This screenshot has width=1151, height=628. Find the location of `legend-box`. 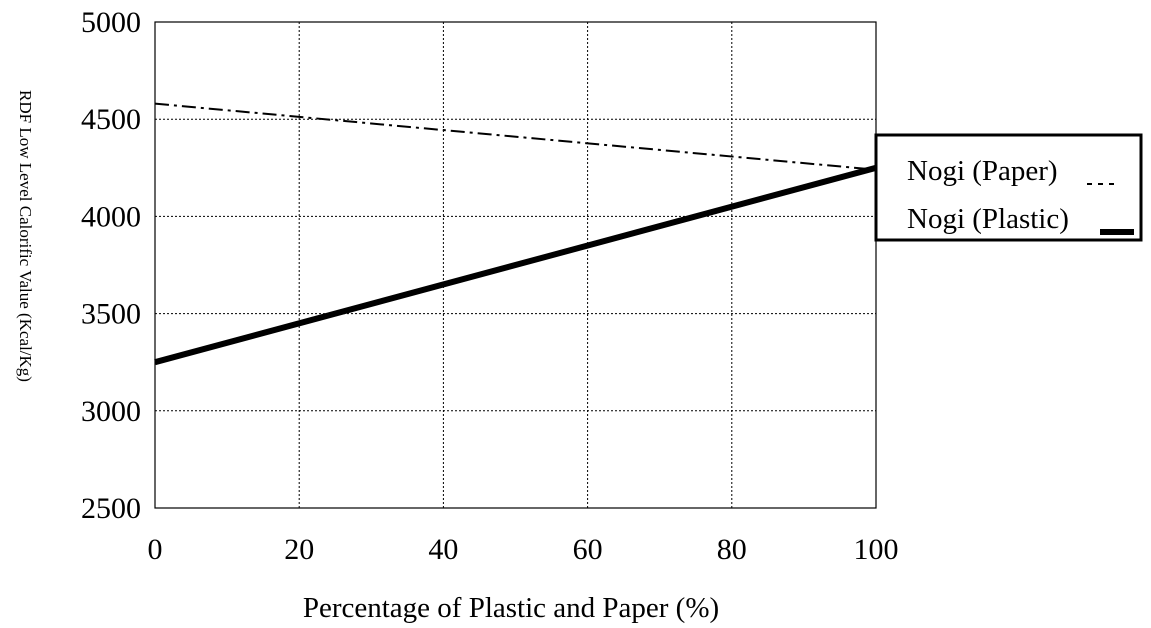

legend-box is located at coordinates (1008, 187).